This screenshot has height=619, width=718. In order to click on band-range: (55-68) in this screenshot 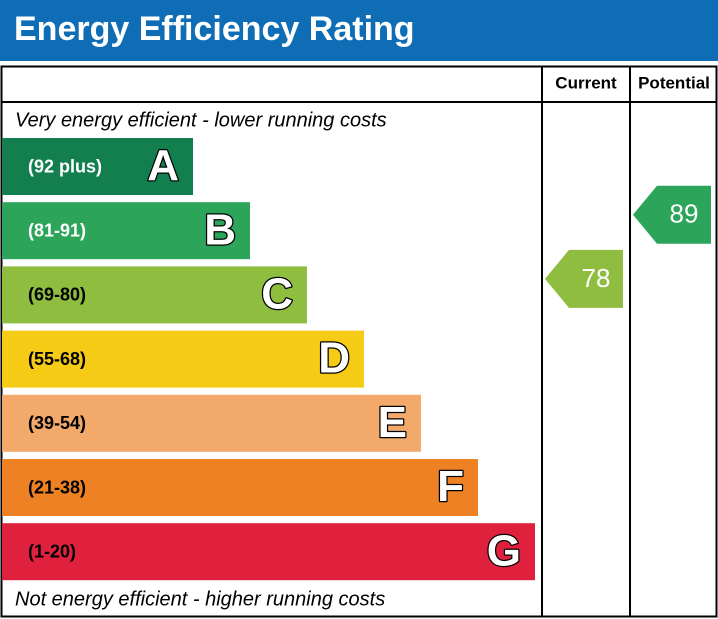, I will do `click(57, 359)`.